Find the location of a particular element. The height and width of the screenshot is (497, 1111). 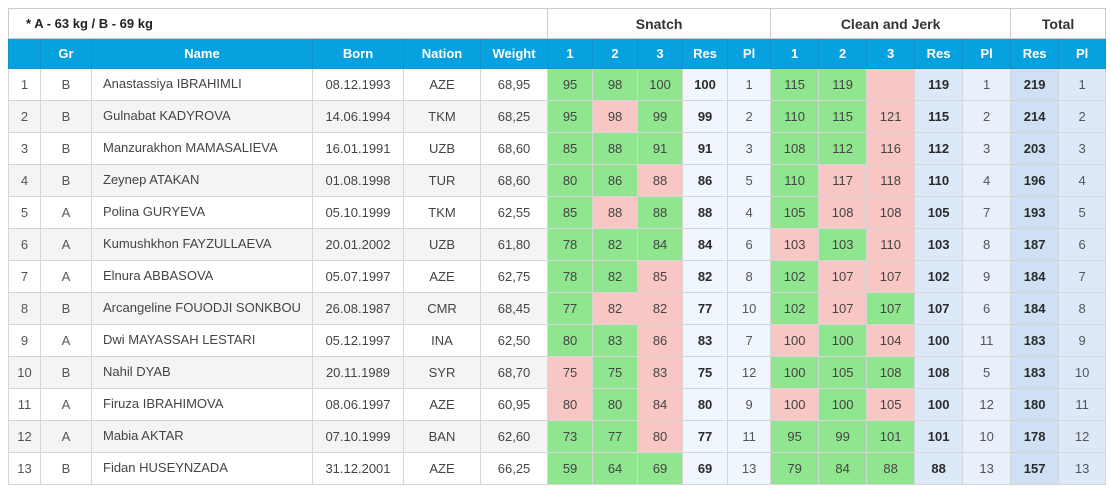

nation-cell: AZE is located at coordinates (442, 84).